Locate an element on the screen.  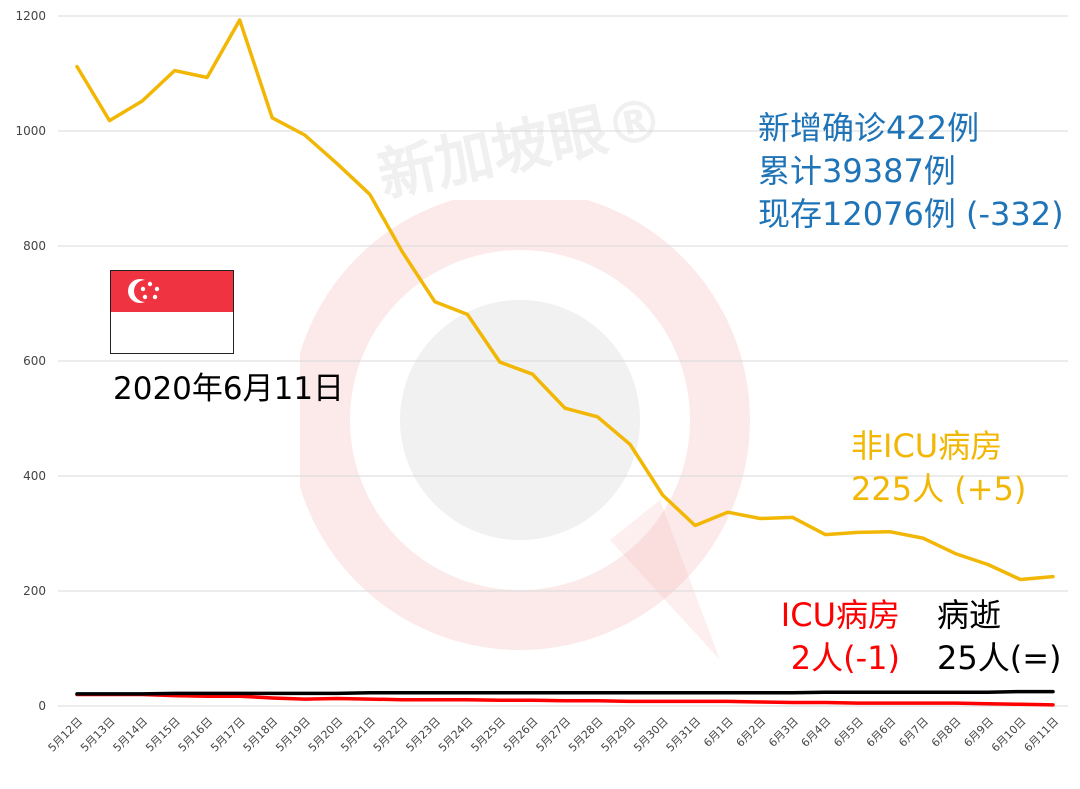
x-tick-label: 6月6日 is located at coordinates (881, 732).